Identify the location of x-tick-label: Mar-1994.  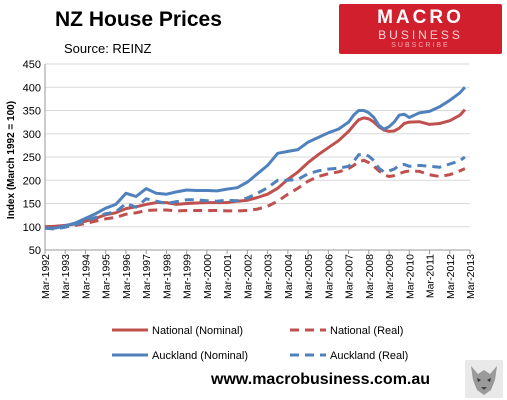
(86, 276).